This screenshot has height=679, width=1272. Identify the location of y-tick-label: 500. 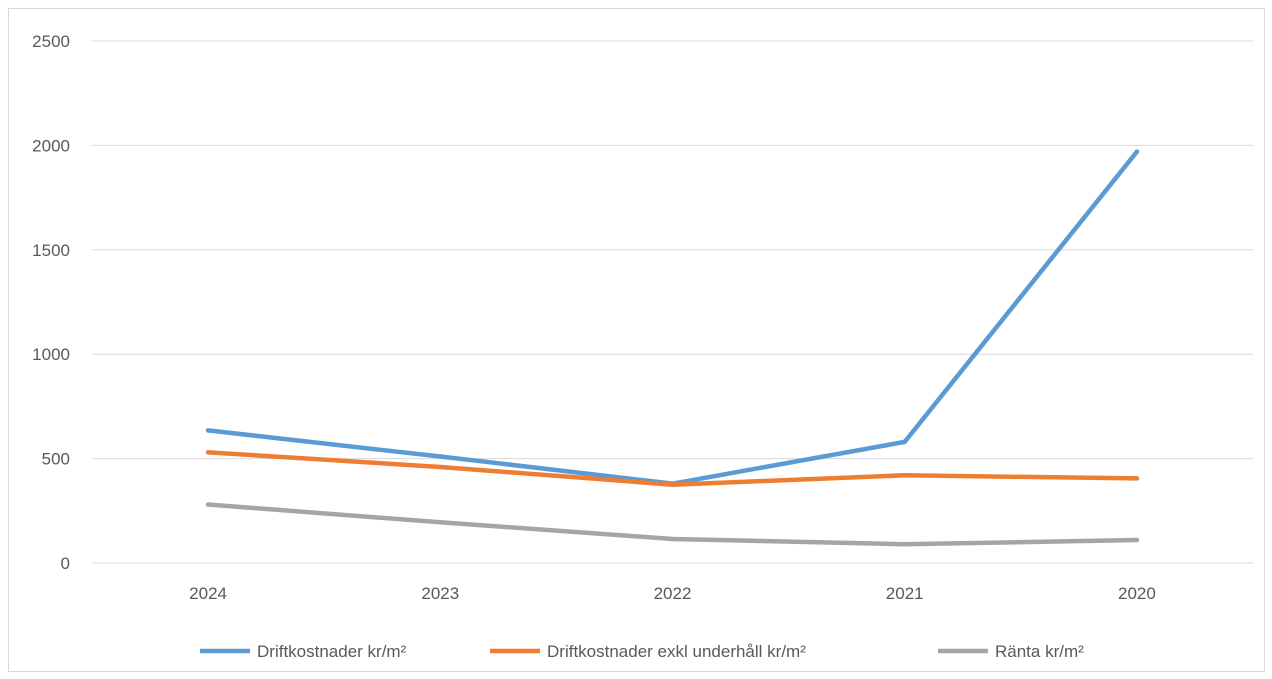
(56, 459).